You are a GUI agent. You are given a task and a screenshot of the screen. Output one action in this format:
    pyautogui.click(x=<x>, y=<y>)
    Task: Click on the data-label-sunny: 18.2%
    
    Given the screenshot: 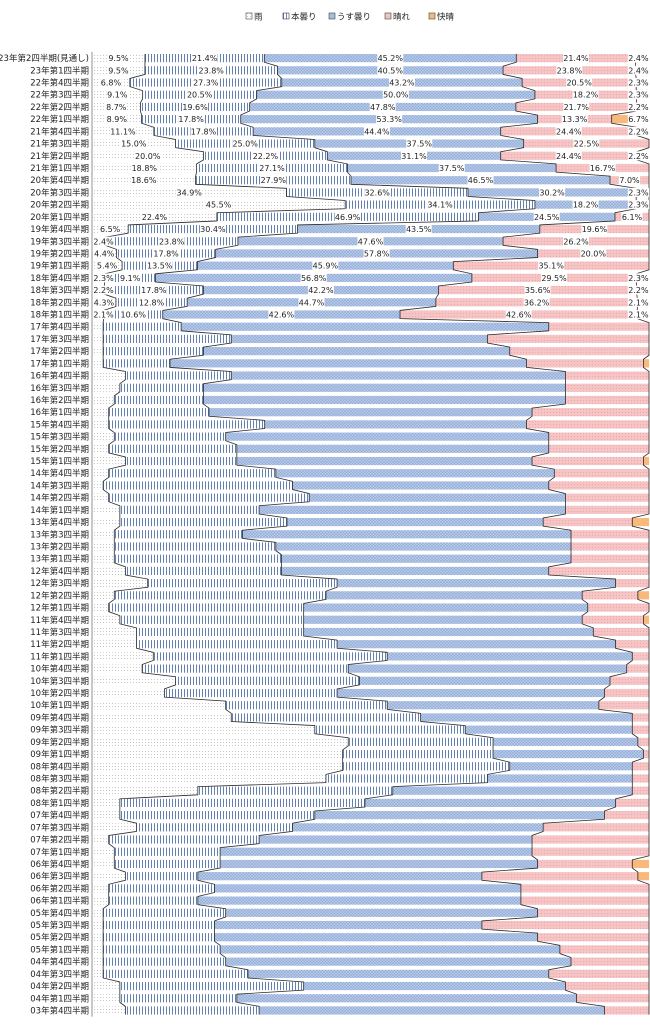 What is the action you would take?
    pyautogui.click(x=586, y=95)
    